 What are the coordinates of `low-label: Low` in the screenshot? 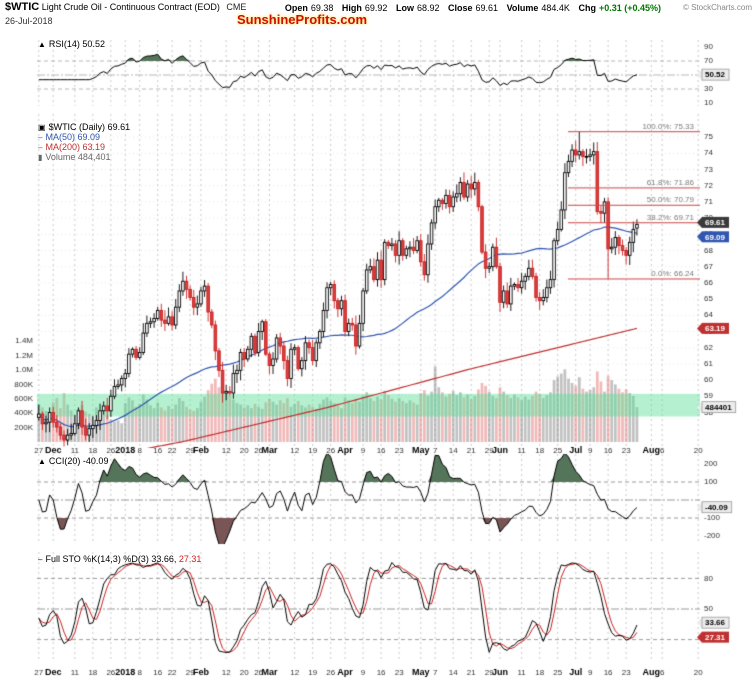 It's located at (404, 8).